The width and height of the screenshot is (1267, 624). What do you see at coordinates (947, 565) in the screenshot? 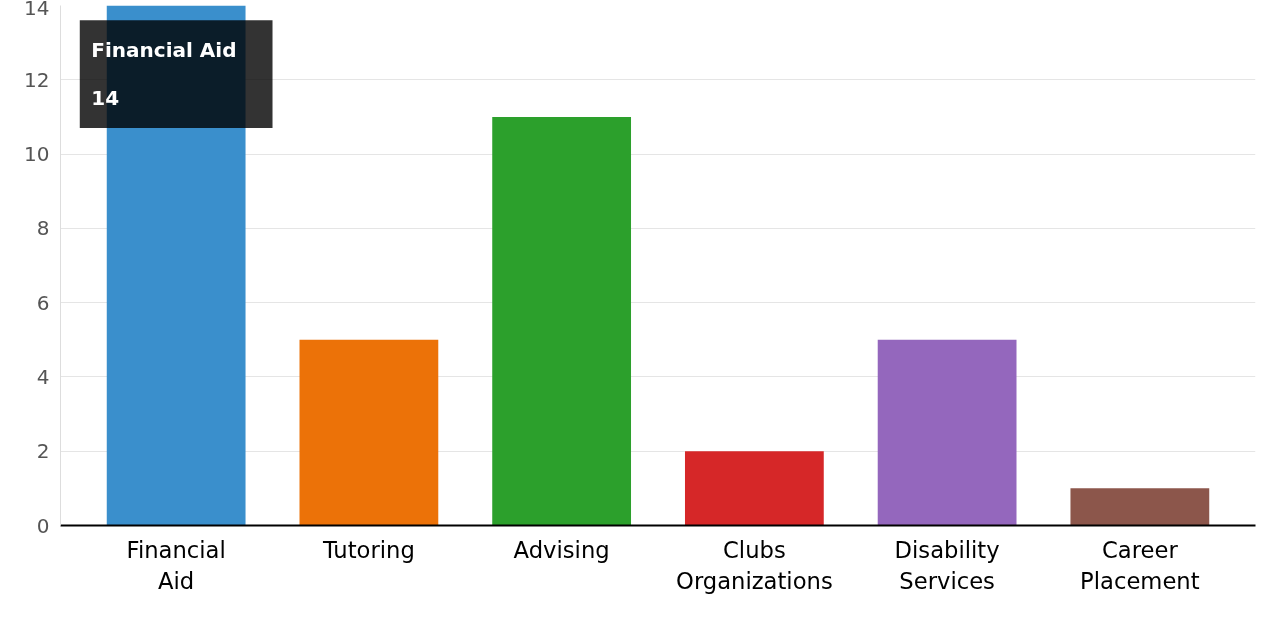
I see `x-tick-label: Disability Services` at bounding box center [947, 565].